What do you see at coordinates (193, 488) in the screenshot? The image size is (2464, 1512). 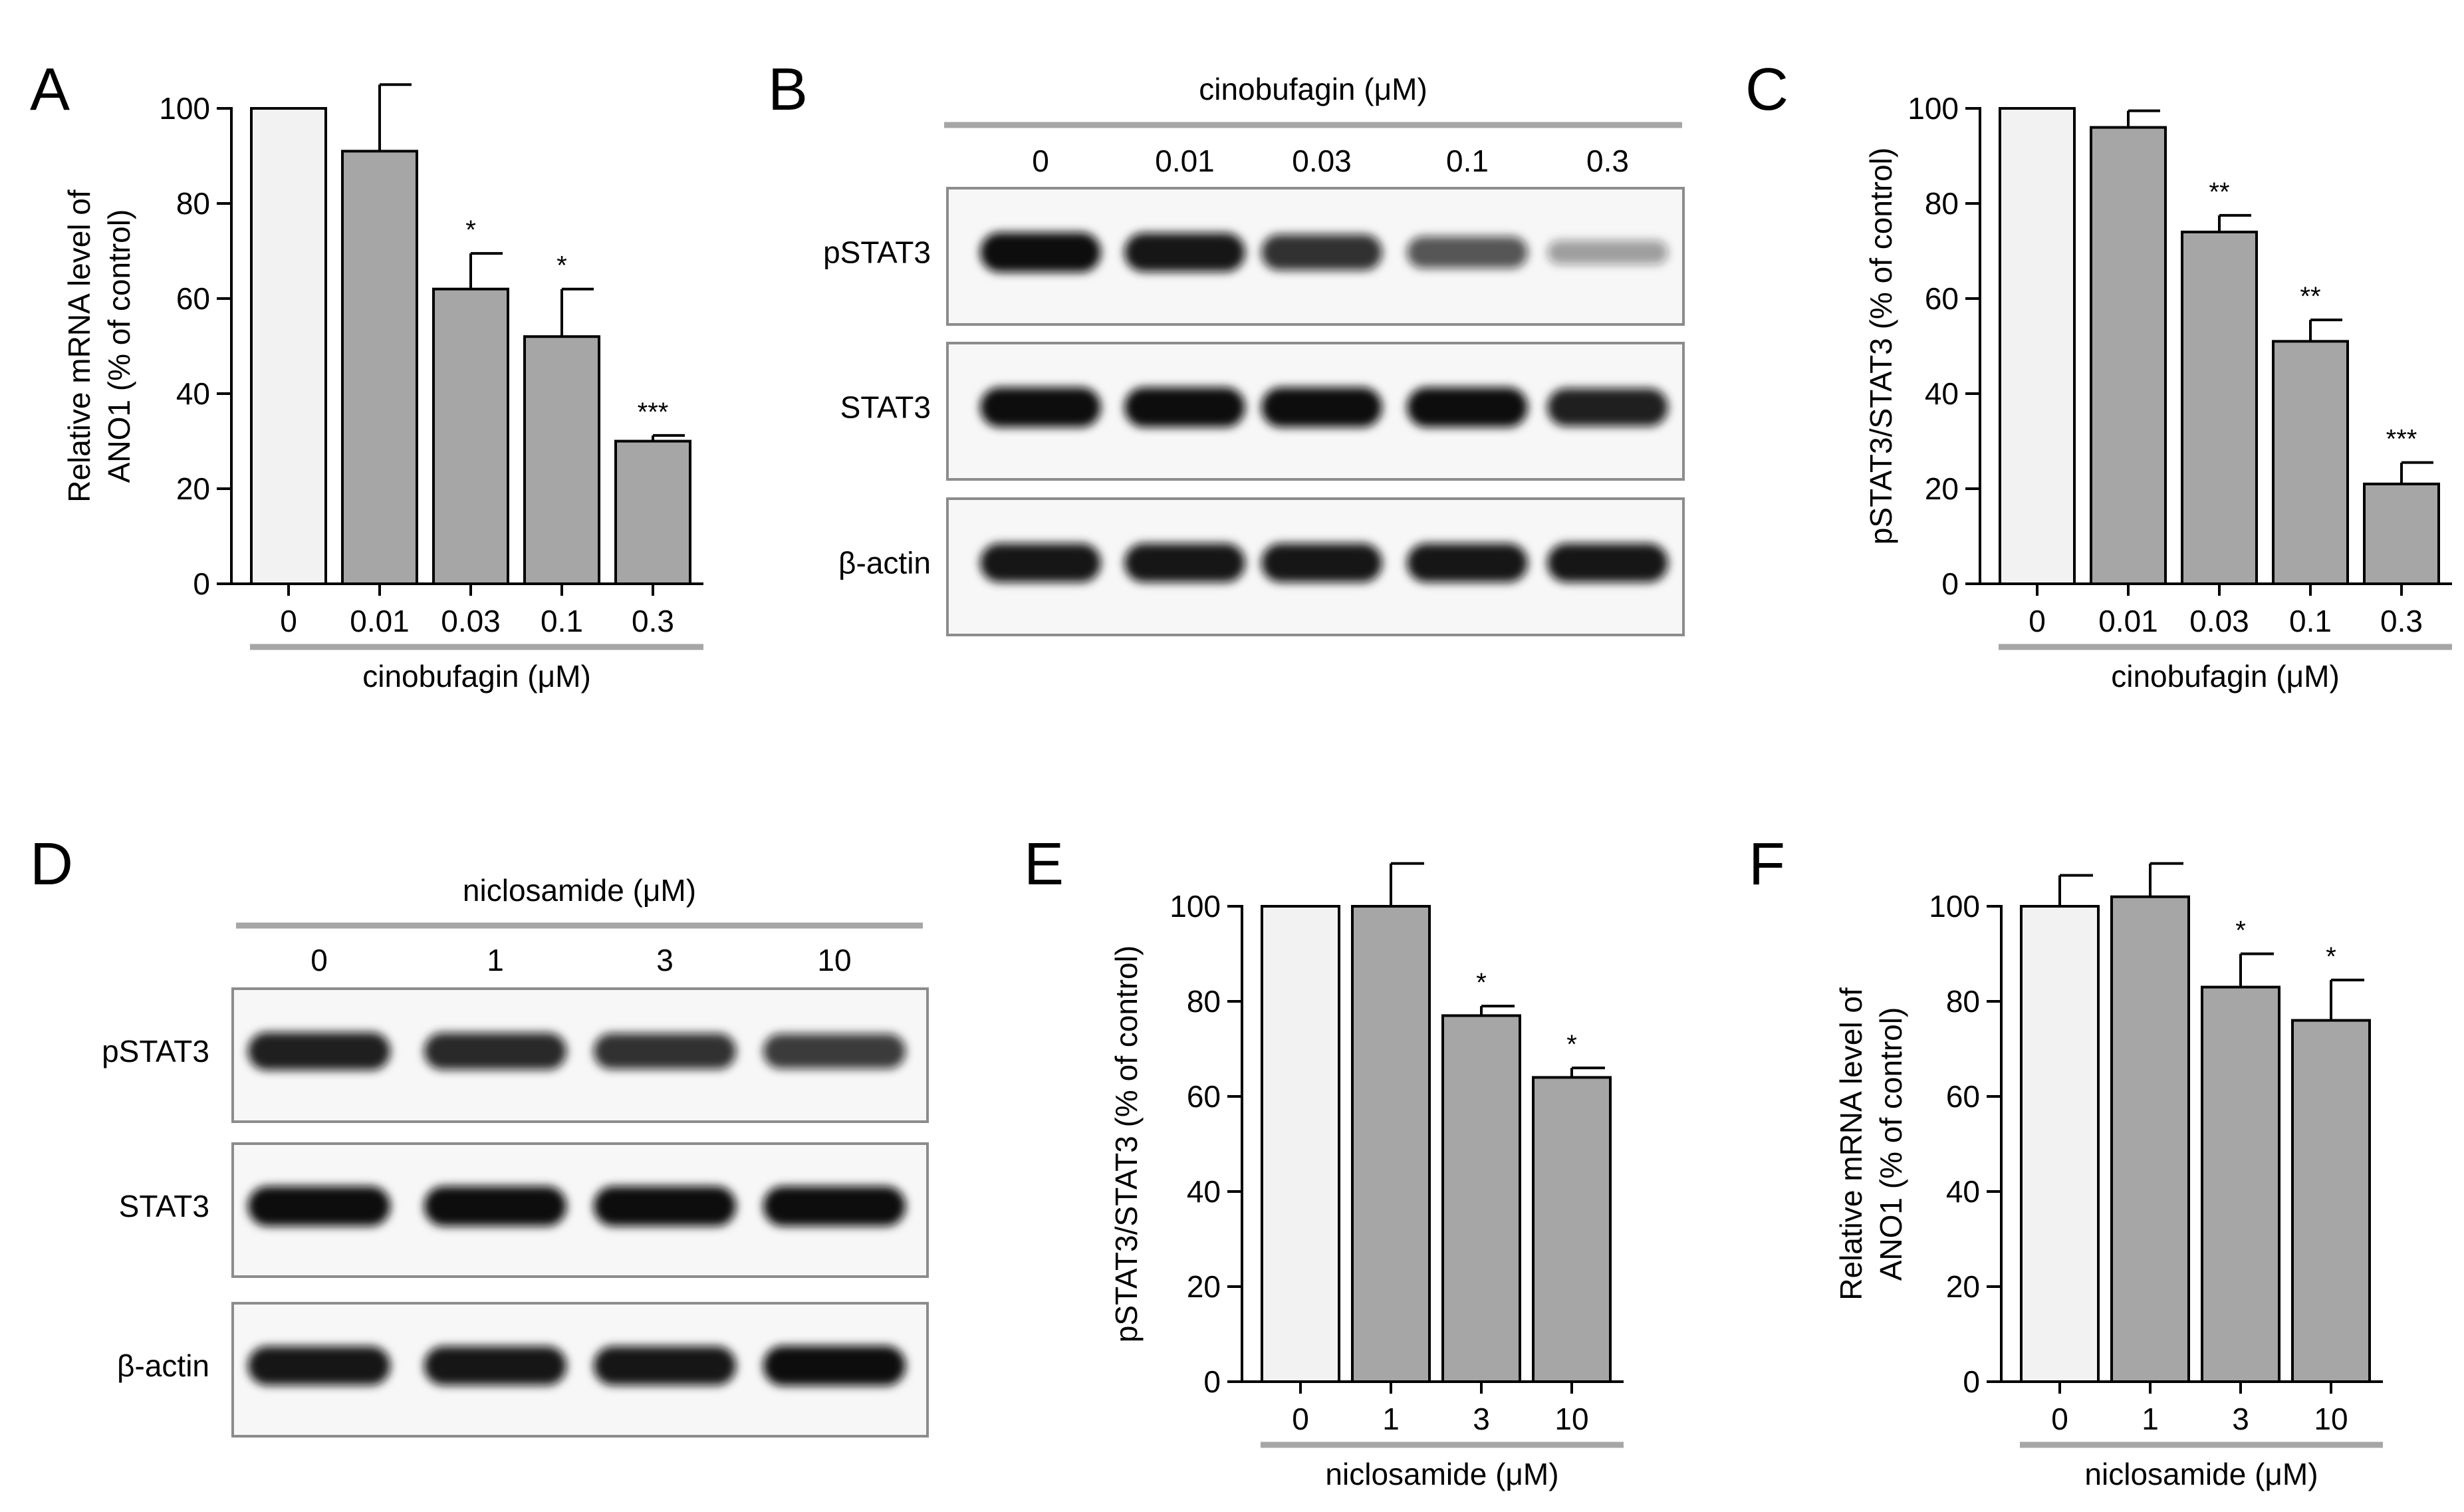 I see `y-tick-label-a-20: 20` at bounding box center [193, 488].